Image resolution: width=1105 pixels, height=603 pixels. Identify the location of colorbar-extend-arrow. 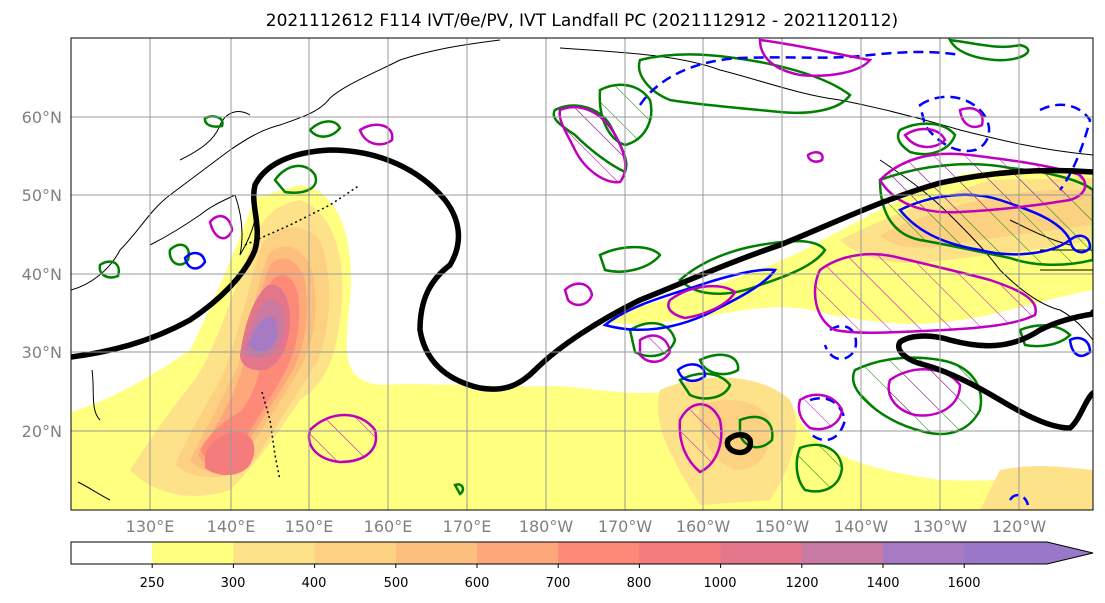
(1028, 553).